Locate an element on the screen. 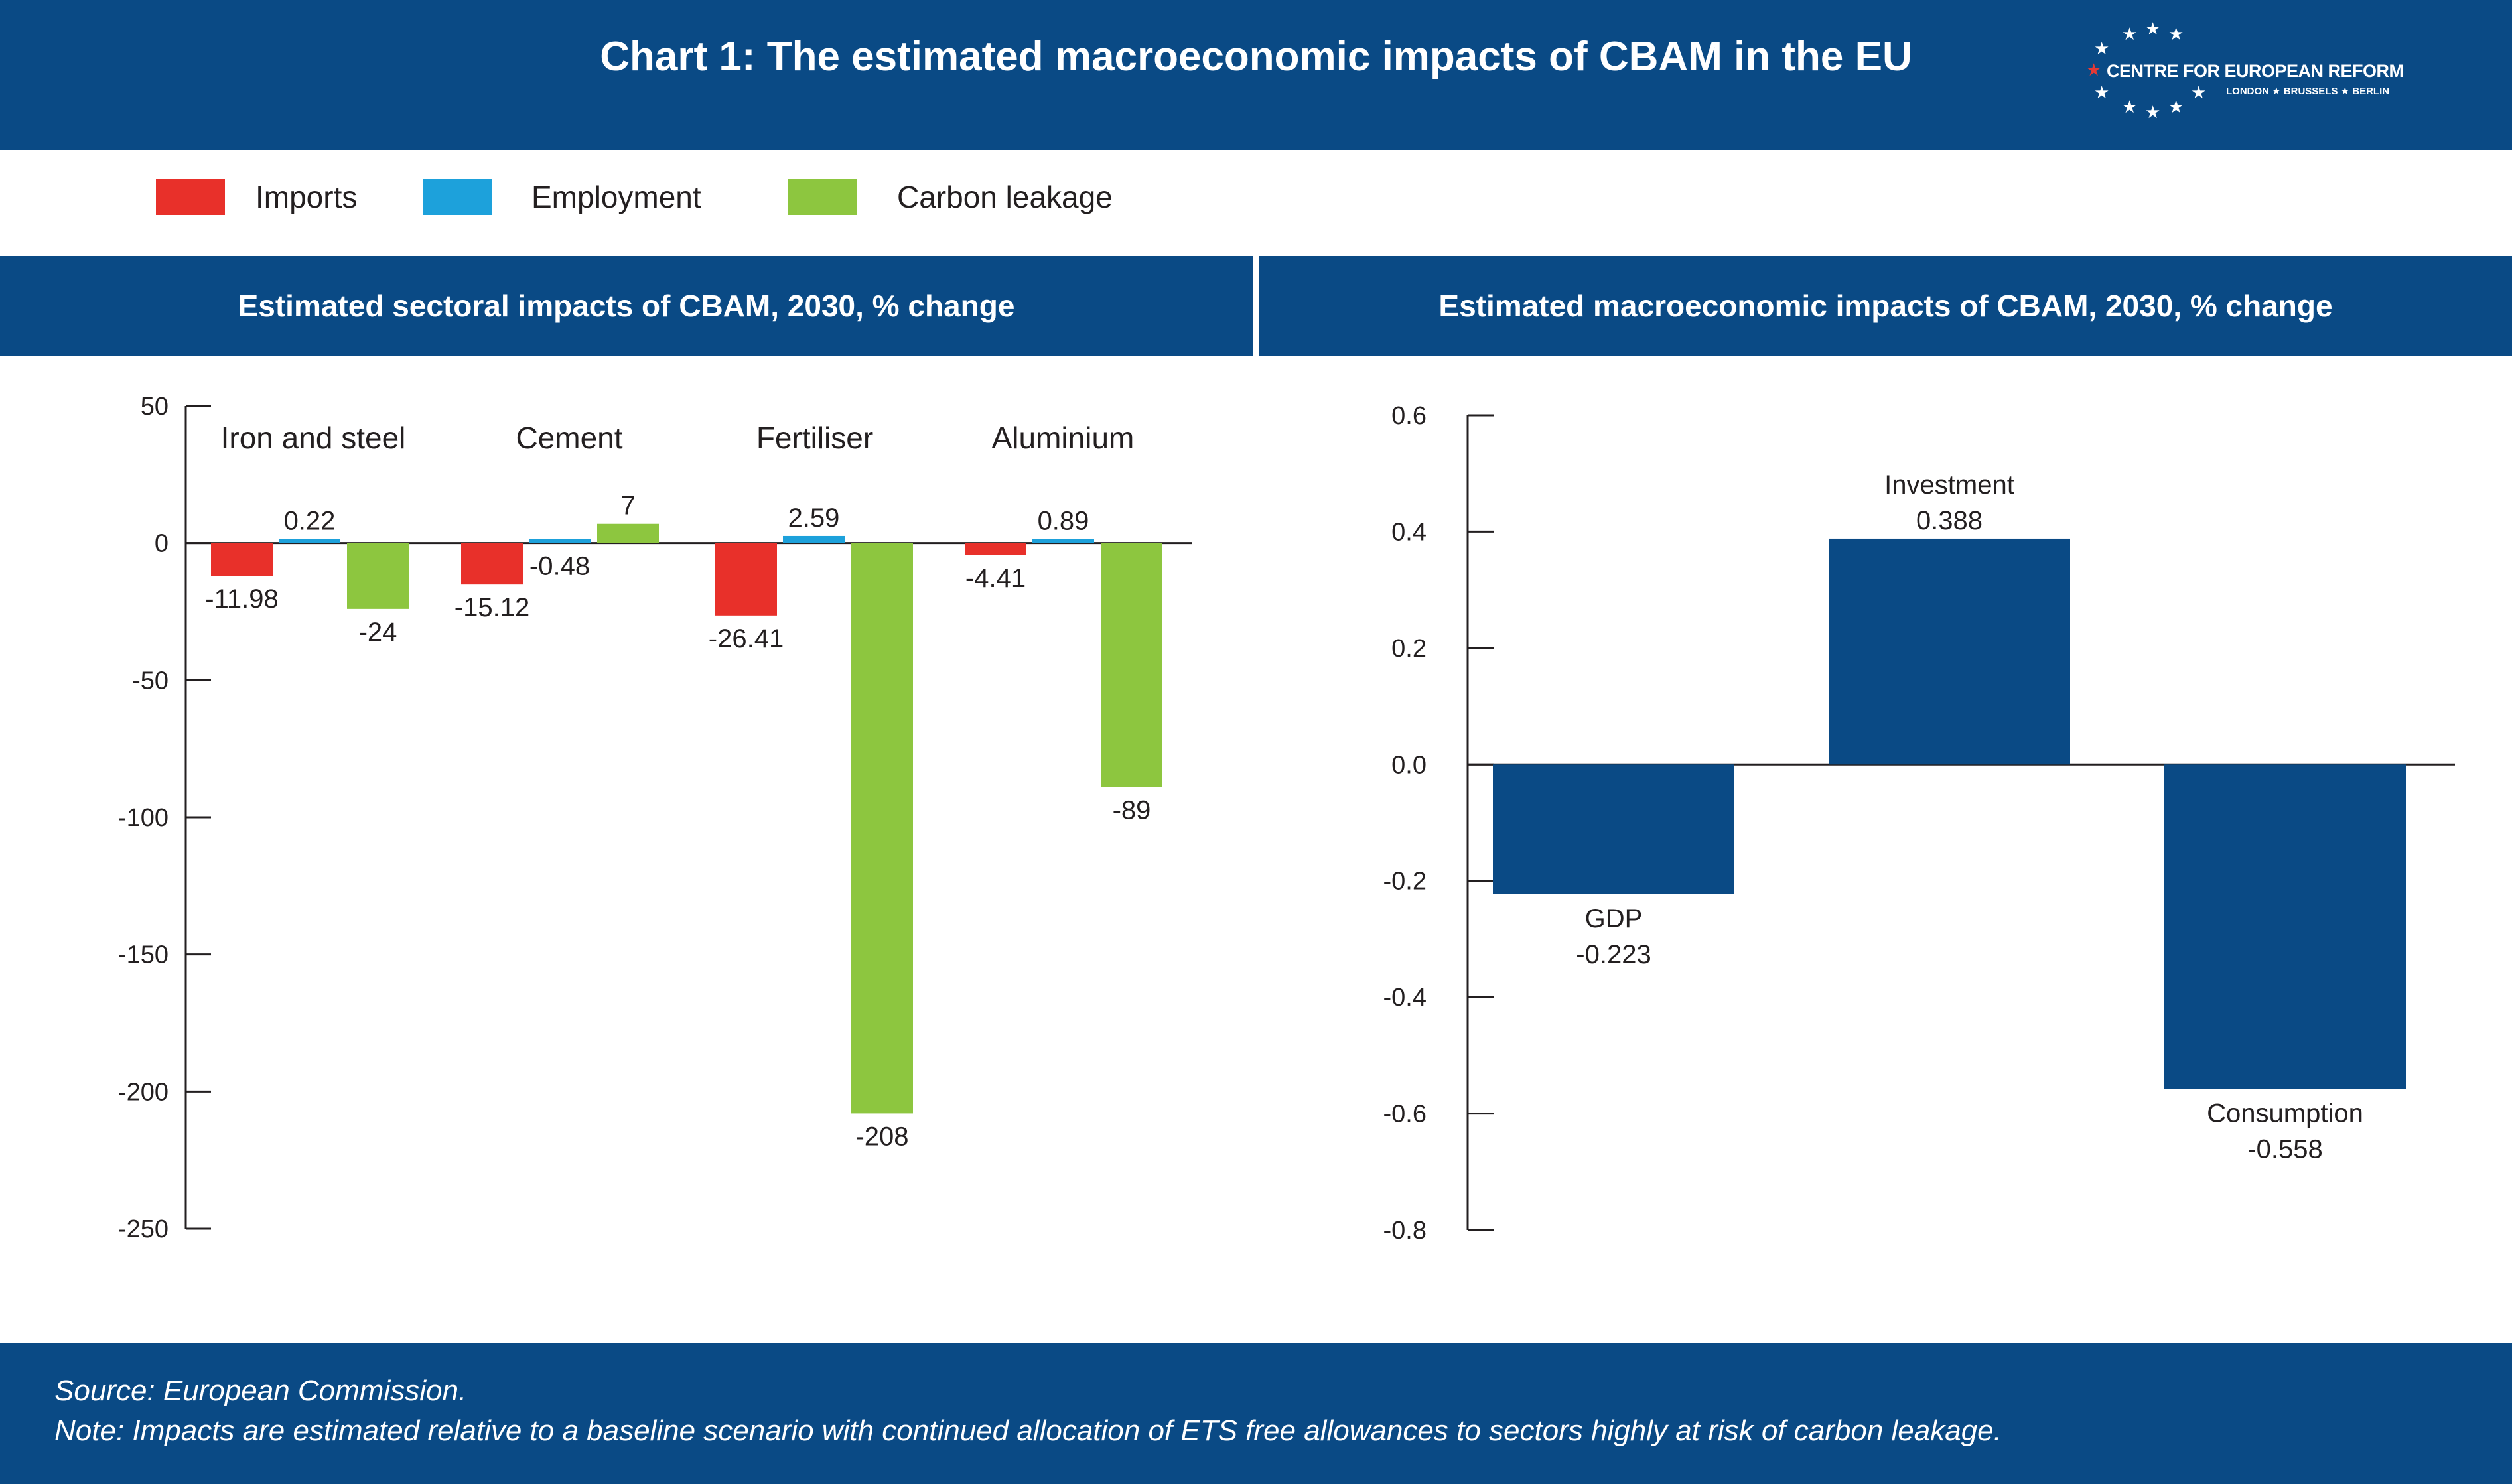 The width and height of the screenshot is (2512, 1484). bar-imports-aluminium is located at coordinates (996, 549).